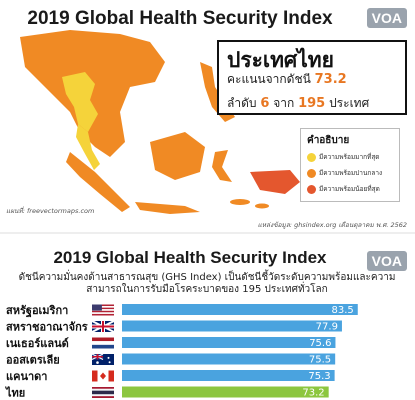 The image size is (415, 400). I want to click on flag-canton, so click(97, 307).